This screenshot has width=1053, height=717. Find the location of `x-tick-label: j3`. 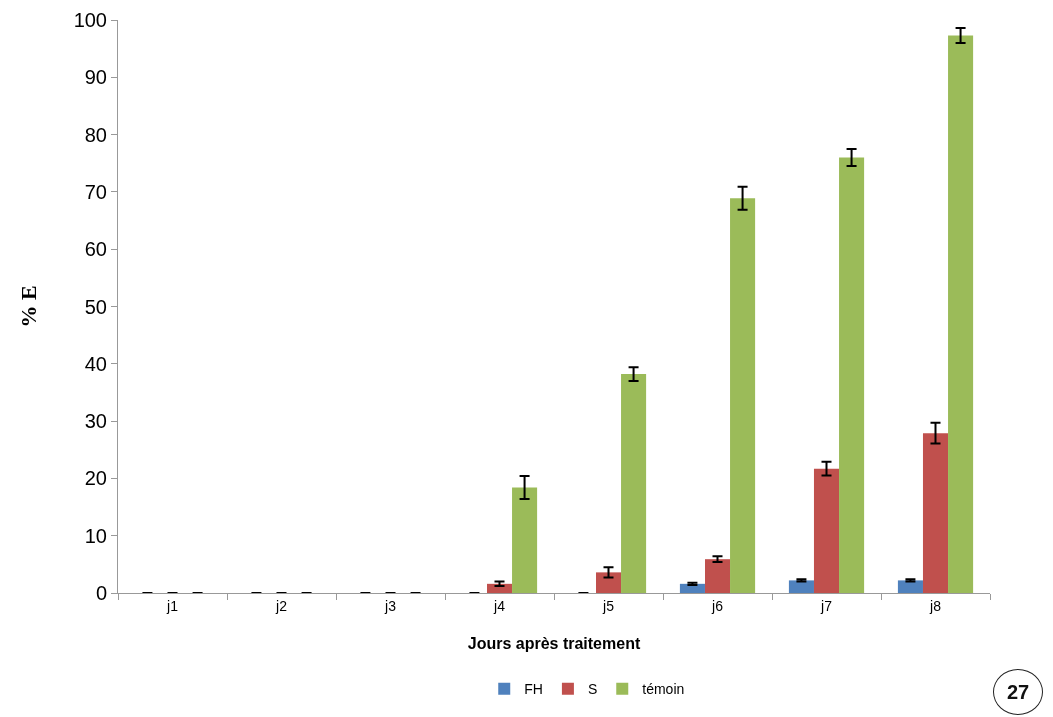

x-tick-label: j3 is located at coordinates (390, 605).